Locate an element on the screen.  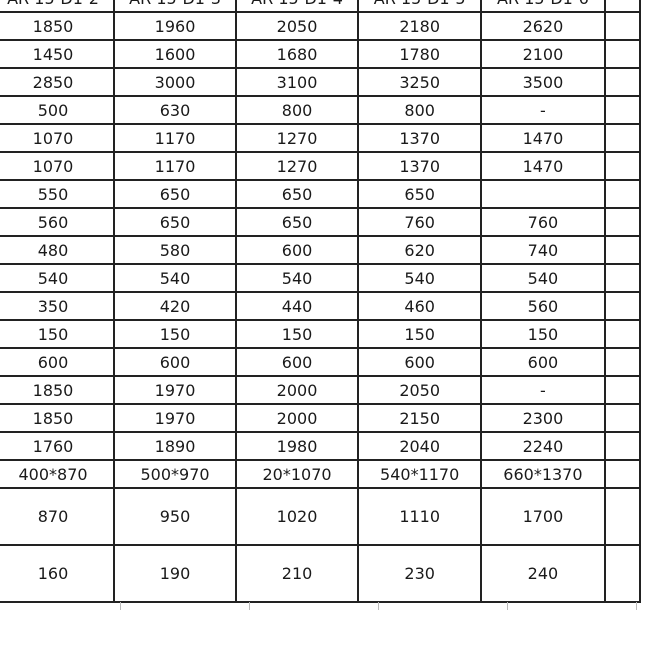
table-cell: 190 is located at coordinates (175, 573).